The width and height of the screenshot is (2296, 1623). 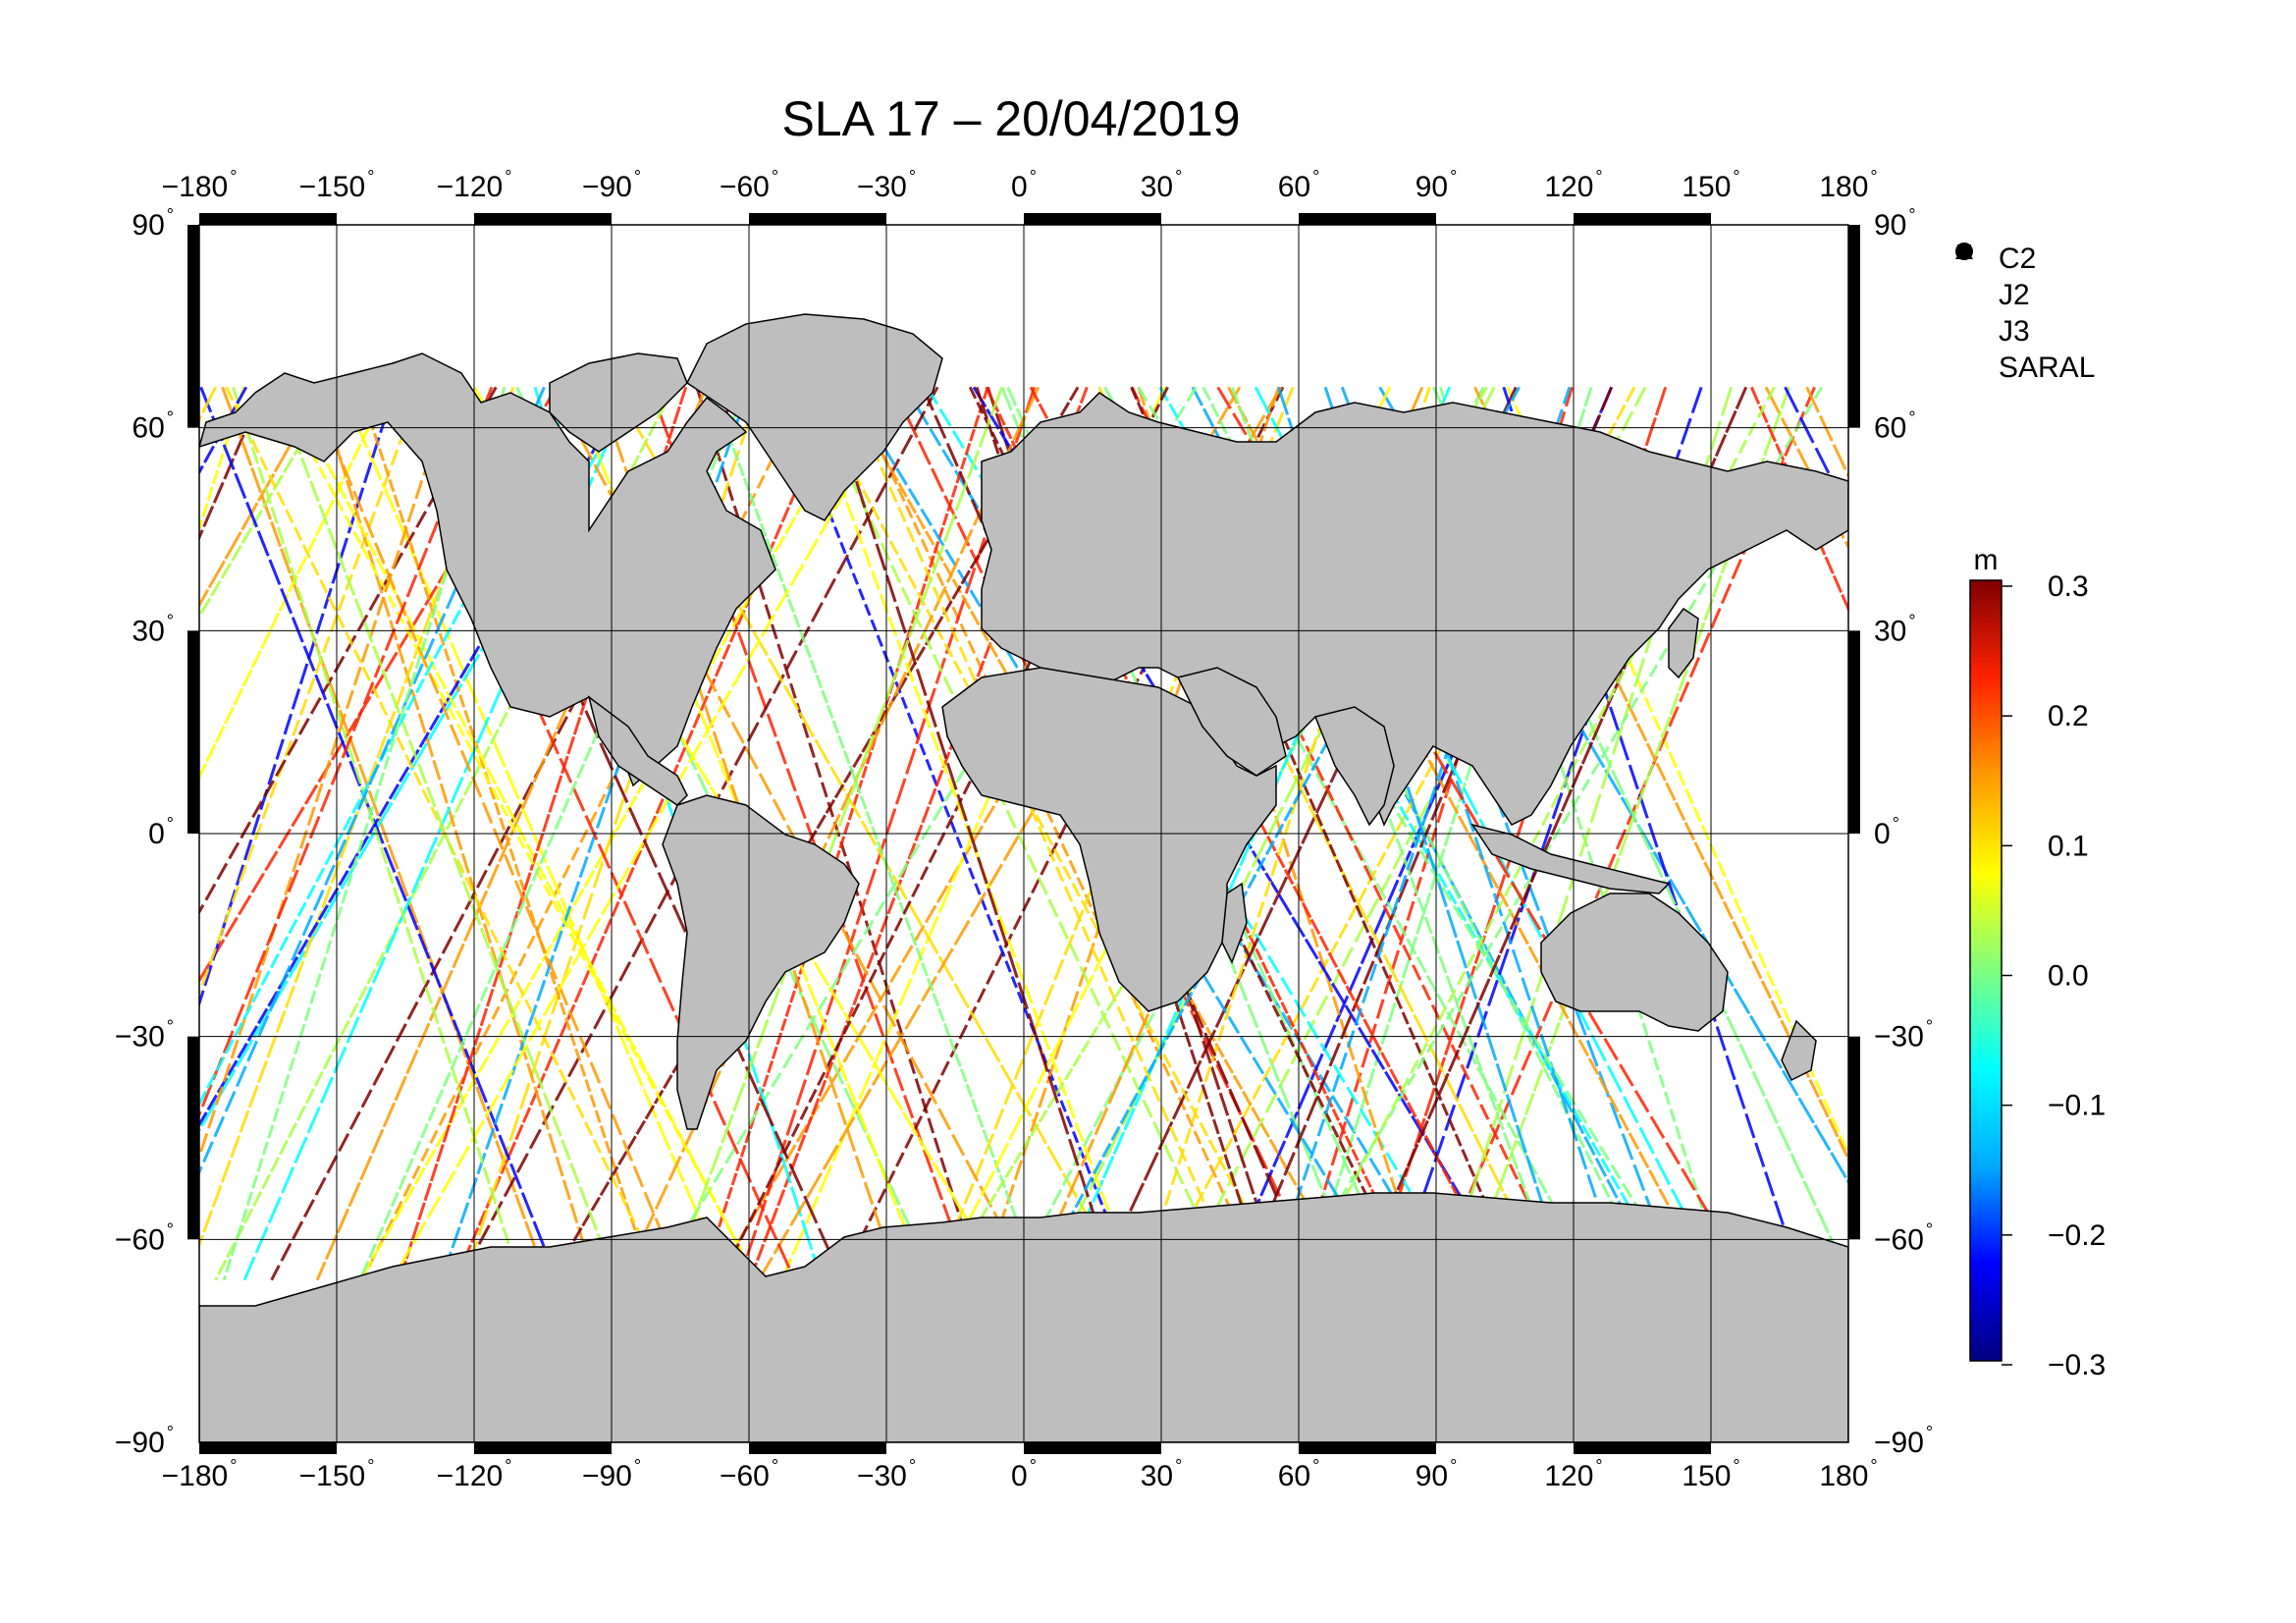 I want to click on legend-label: SARAL, so click(x=2048, y=367).